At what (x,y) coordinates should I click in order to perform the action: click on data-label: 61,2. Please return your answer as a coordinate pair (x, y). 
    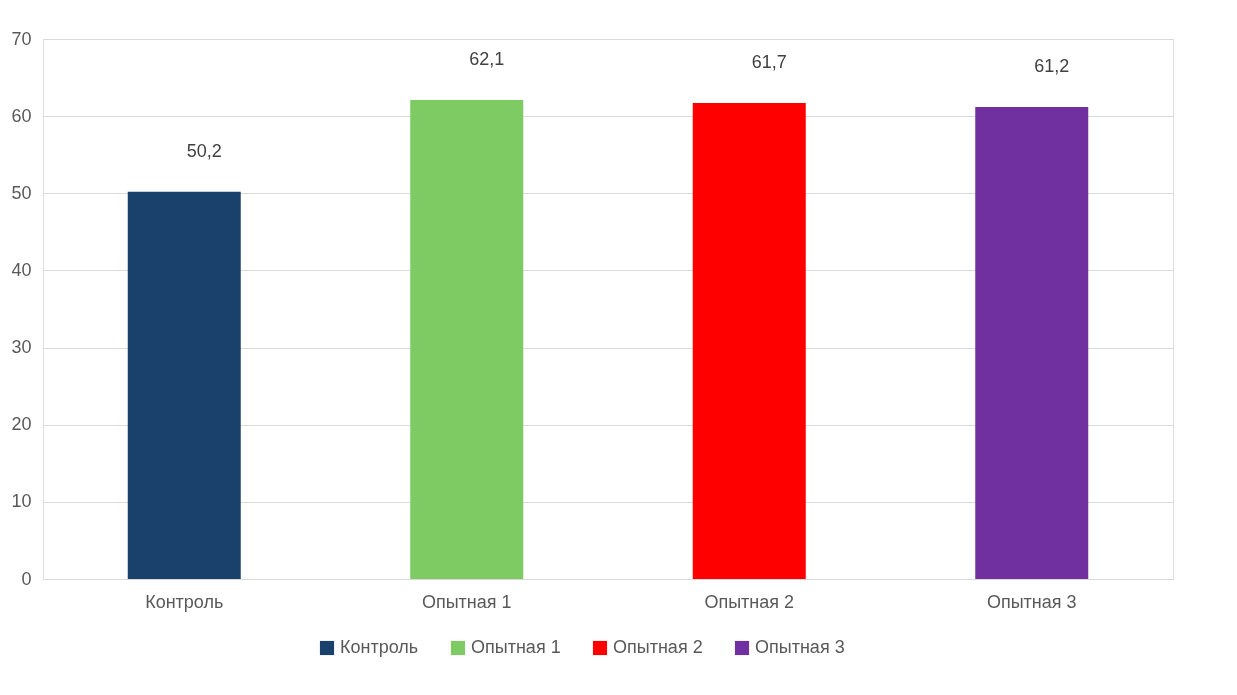
    Looking at the image, I should click on (1052, 65).